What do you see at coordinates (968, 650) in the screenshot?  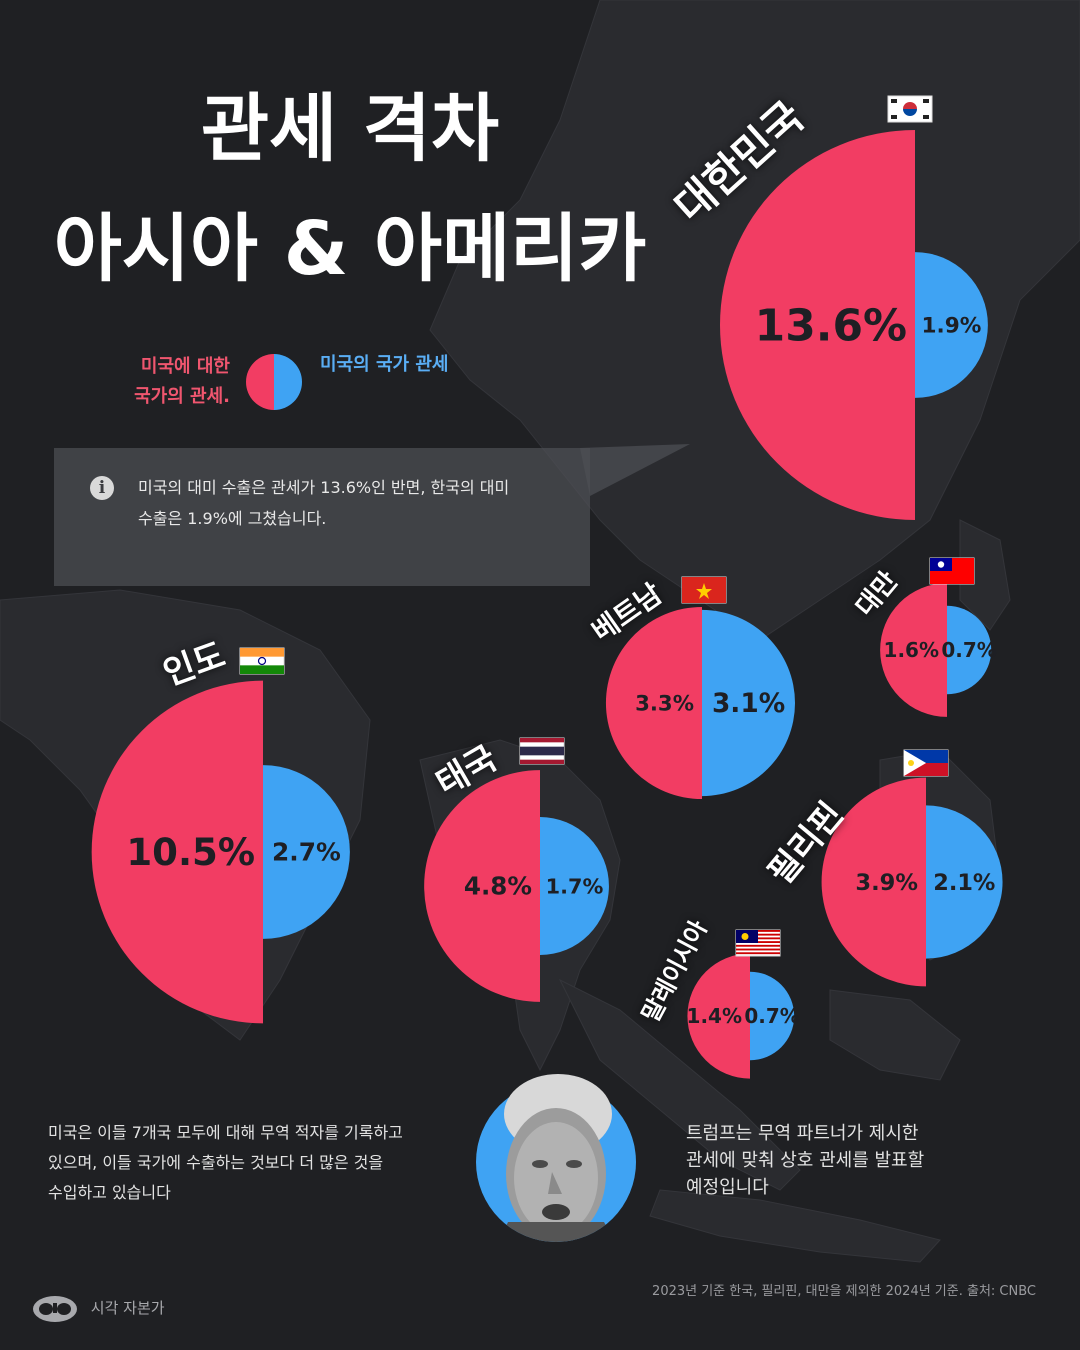 I see `label-us-to-tw: 0.7%` at bounding box center [968, 650].